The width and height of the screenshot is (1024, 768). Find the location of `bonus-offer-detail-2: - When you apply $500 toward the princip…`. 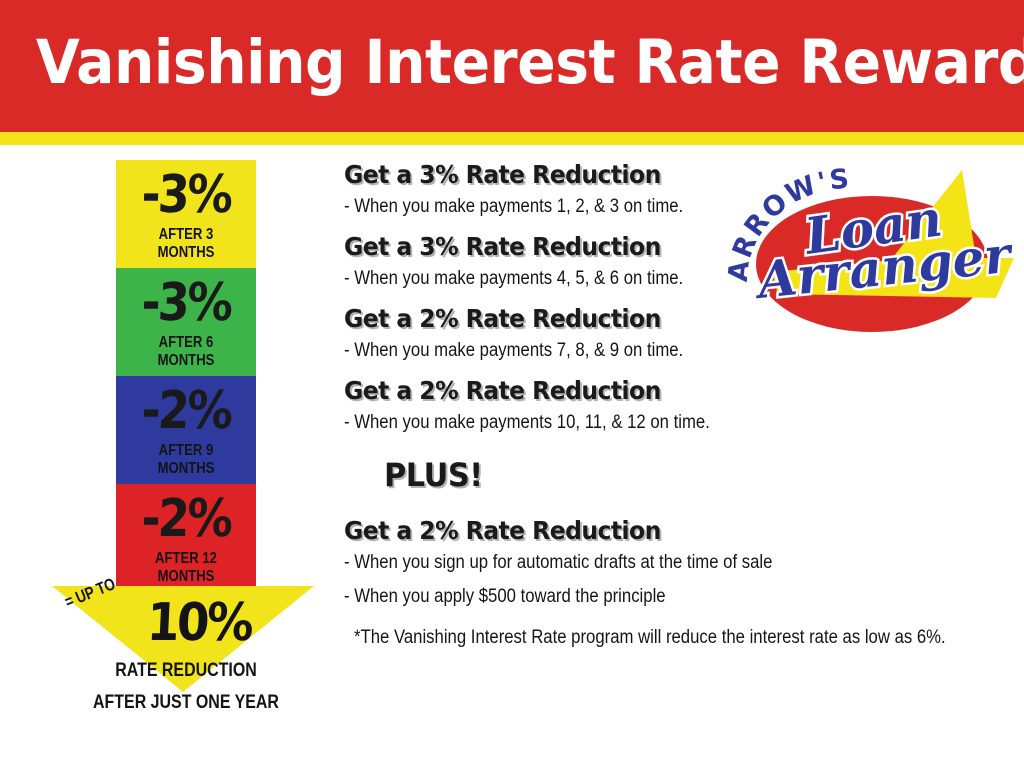

bonus-offer-detail-2: - When you apply $500 toward the princip… is located at coordinates (505, 596).